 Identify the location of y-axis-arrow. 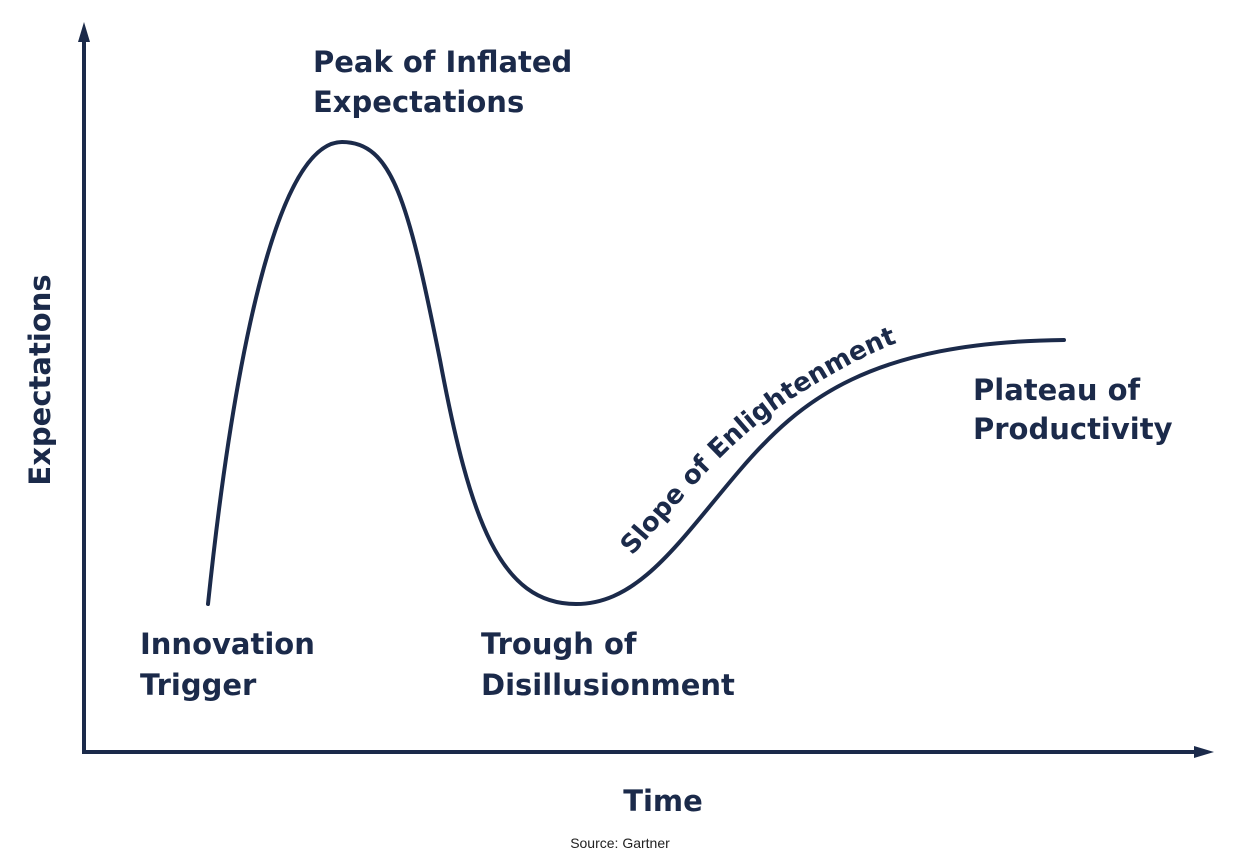
(84, 32).